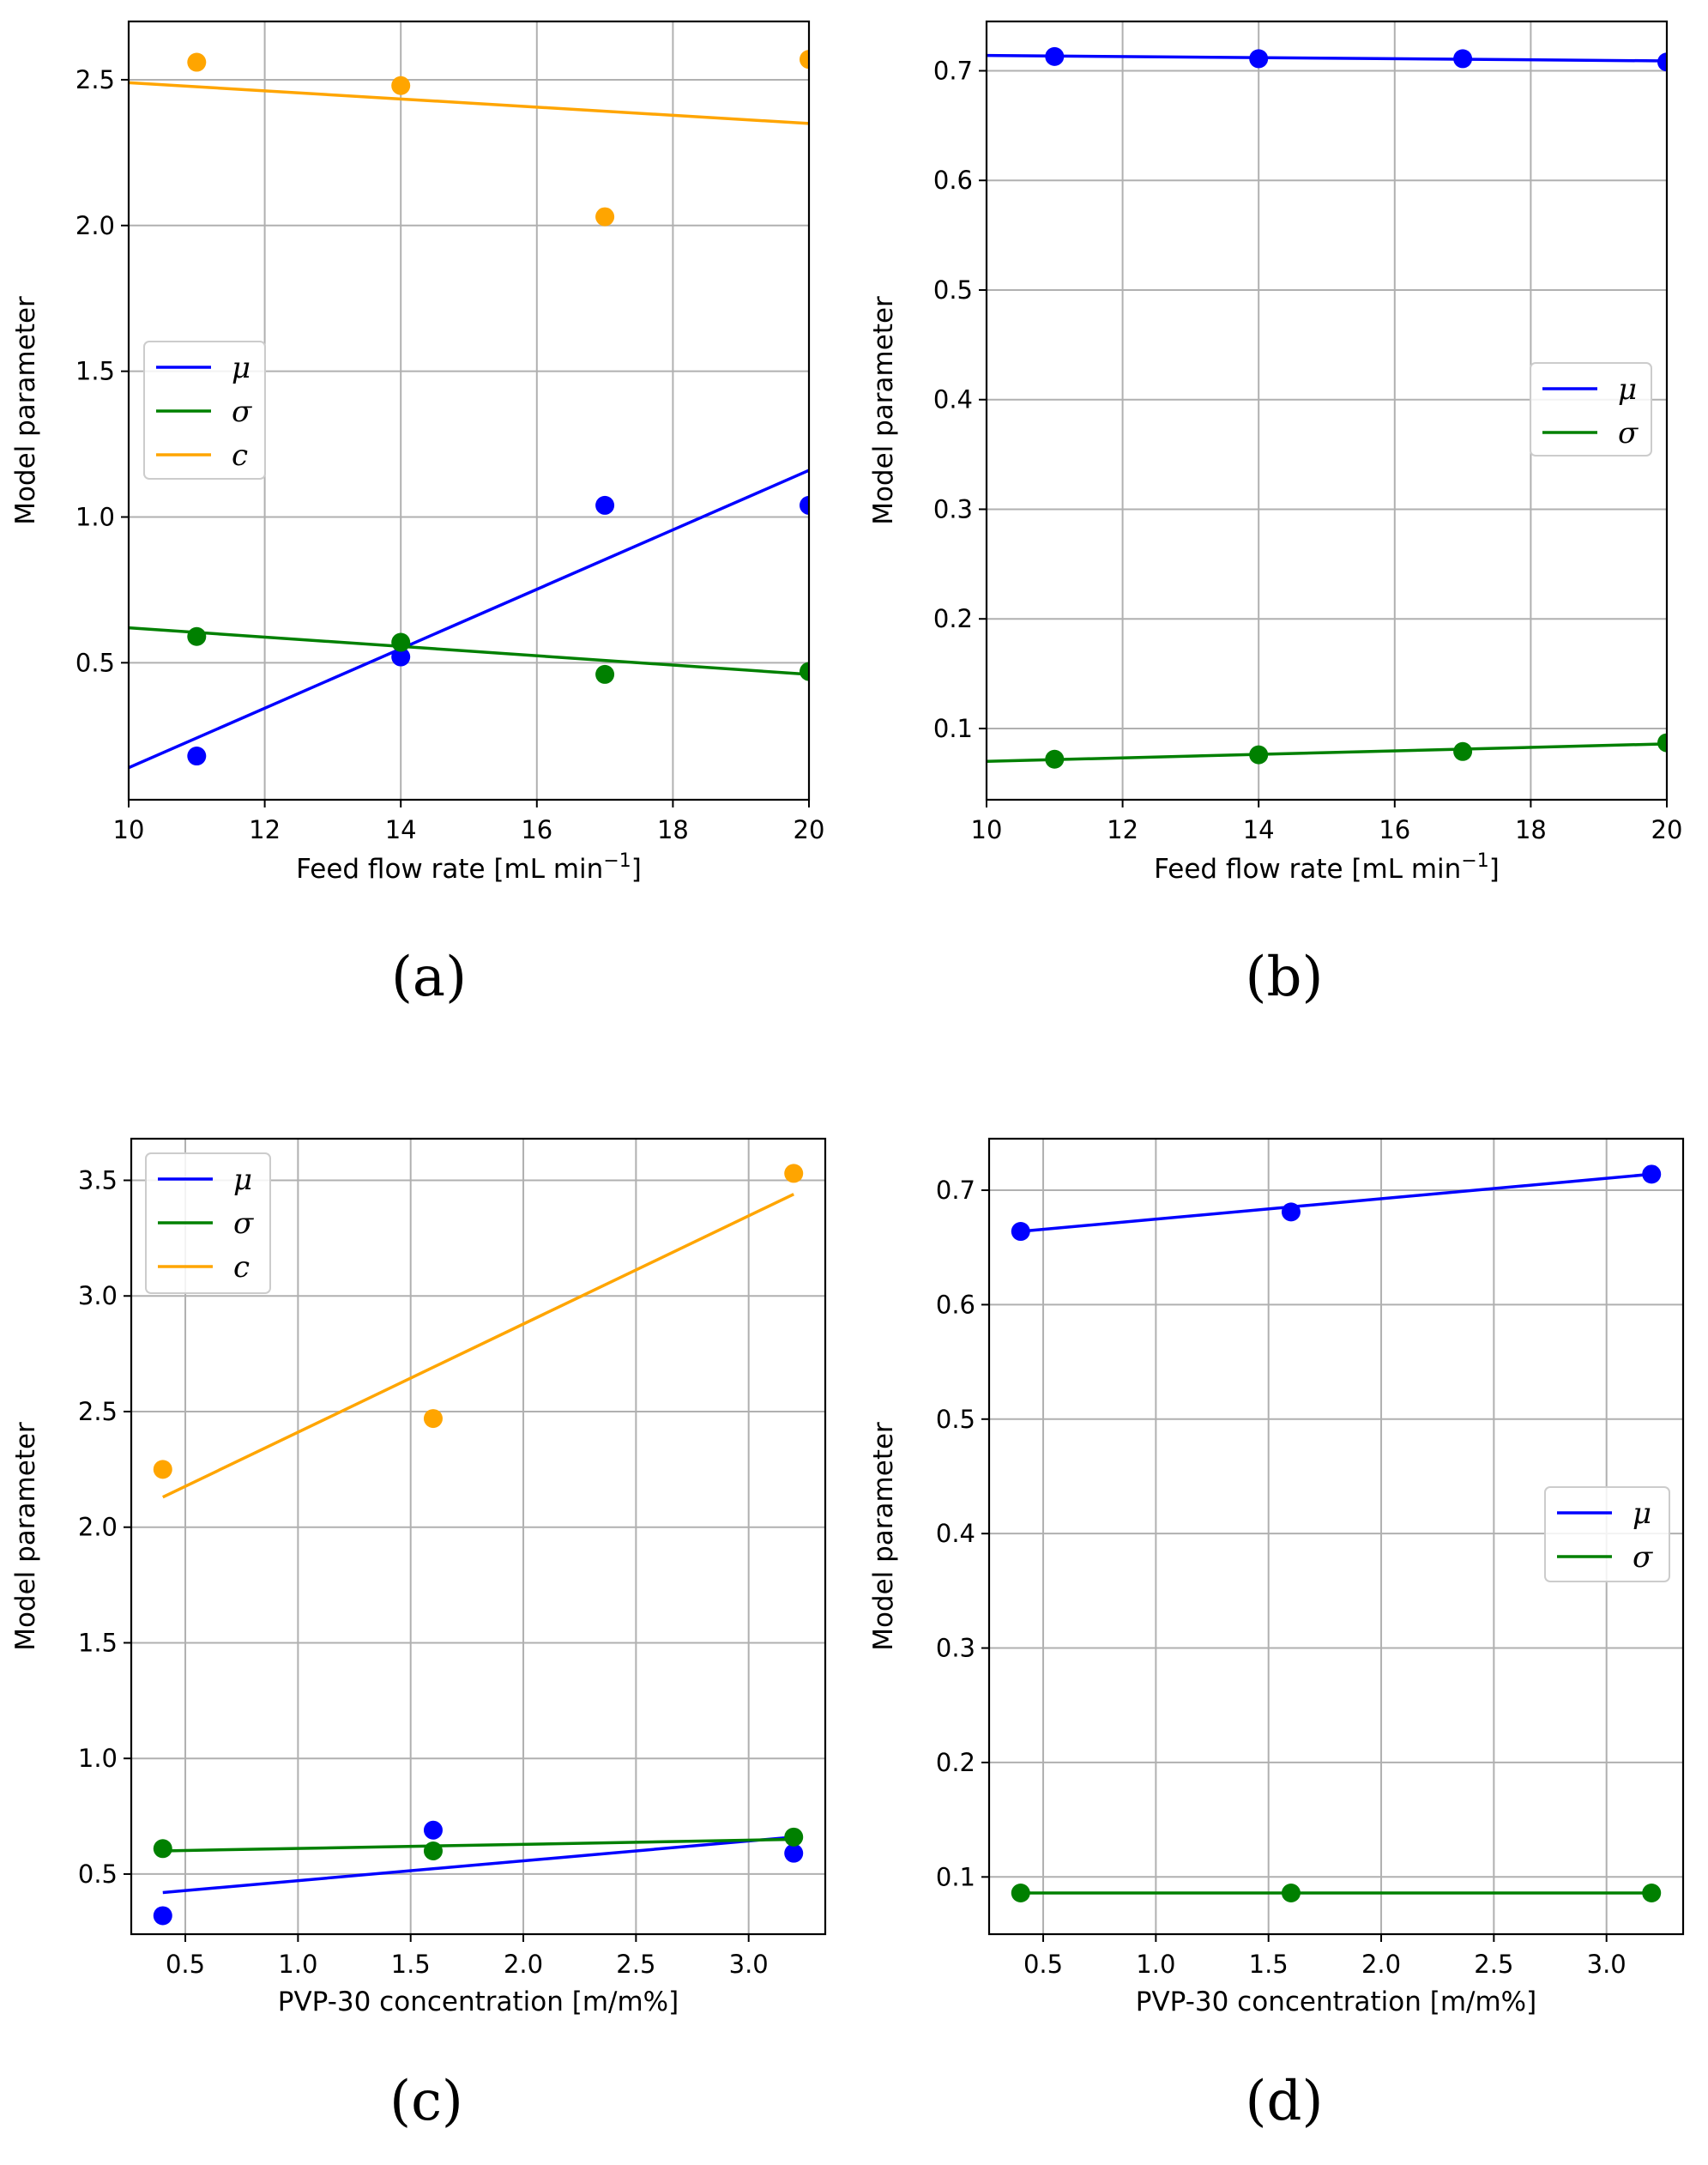  Describe the element at coordinates (426, 2101) in the screenshot. I see `panel-label: (c)` at that location.